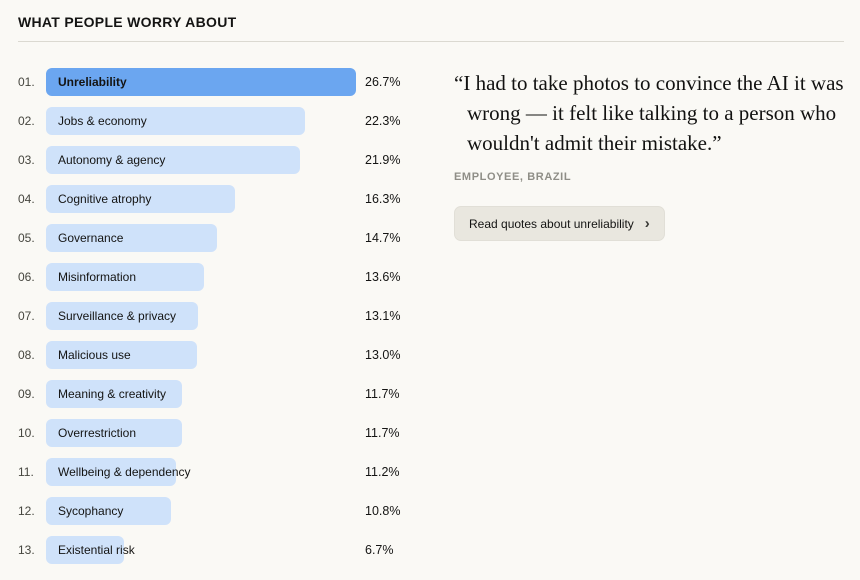 The width and height of the screenshot is (860, 580). I want to click on bar-track: Wellbeing & dependency, so click(201, 472).